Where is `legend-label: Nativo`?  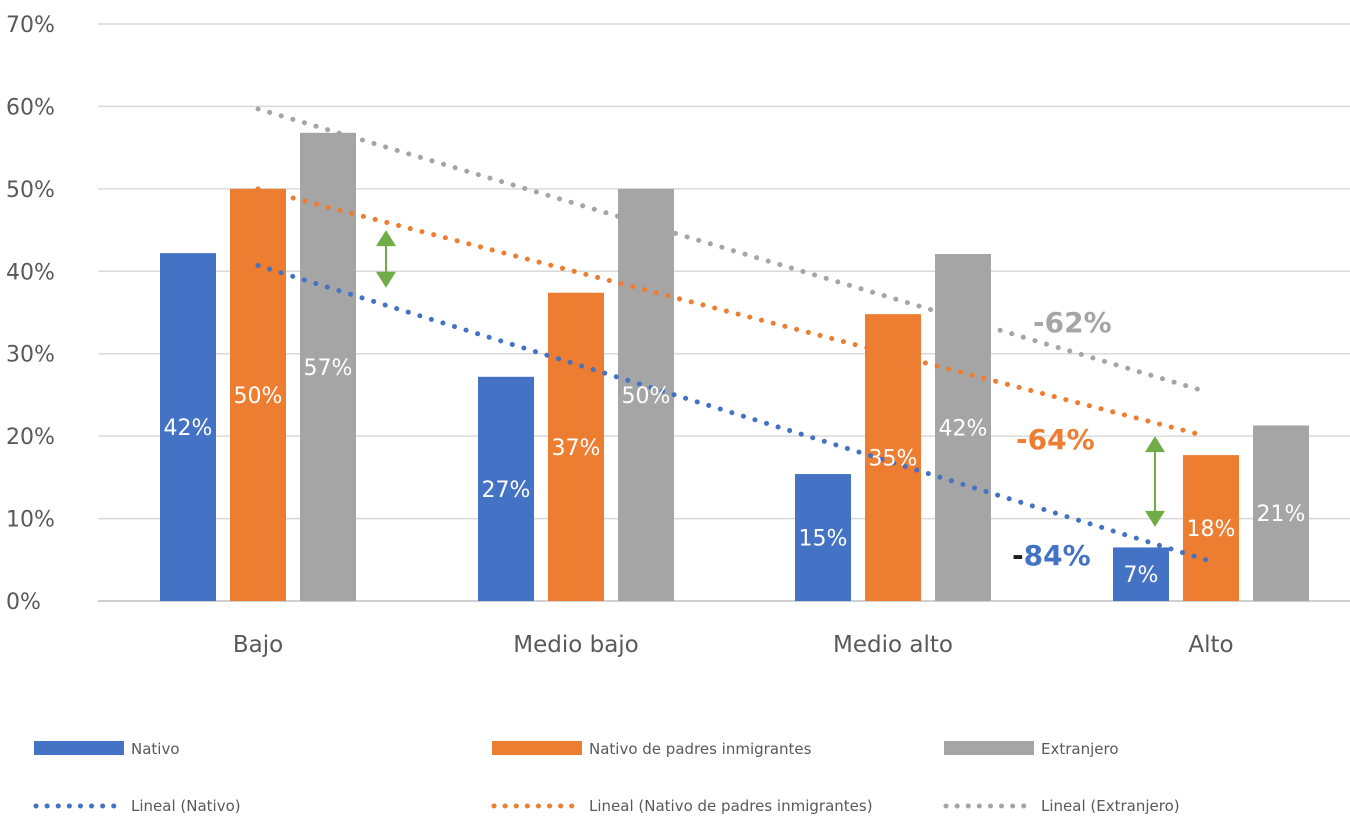
legend-label: Nativo is located at coordinates (155, 749).